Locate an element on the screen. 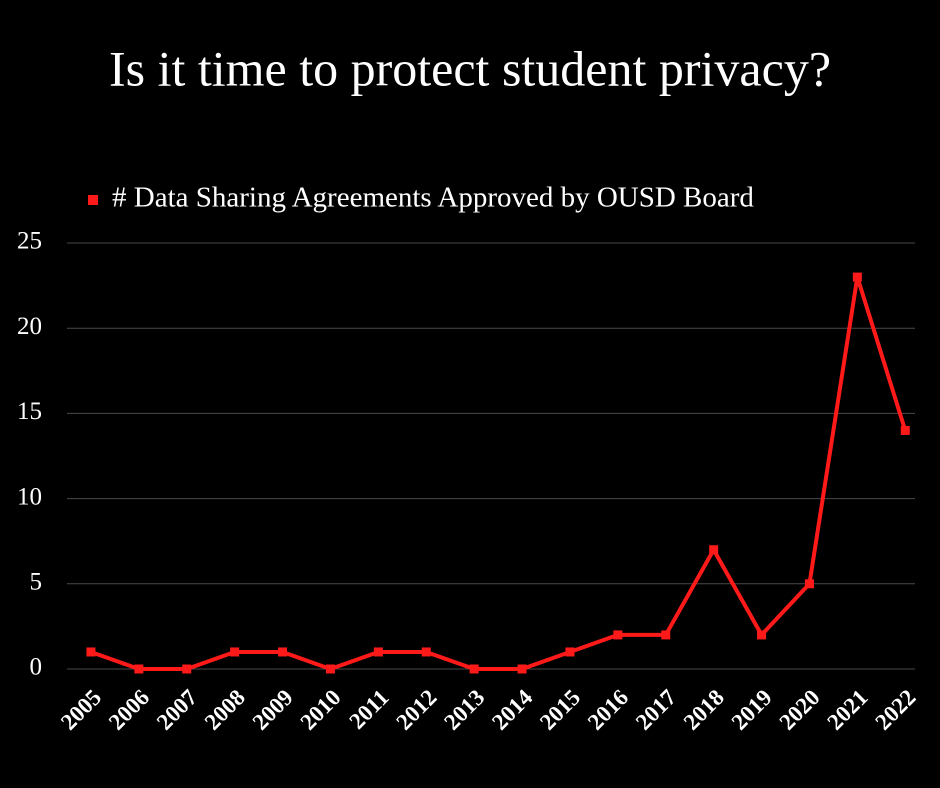 This screenshot has height=788, width=940. legend-marker is located at coordinates (93, 200).